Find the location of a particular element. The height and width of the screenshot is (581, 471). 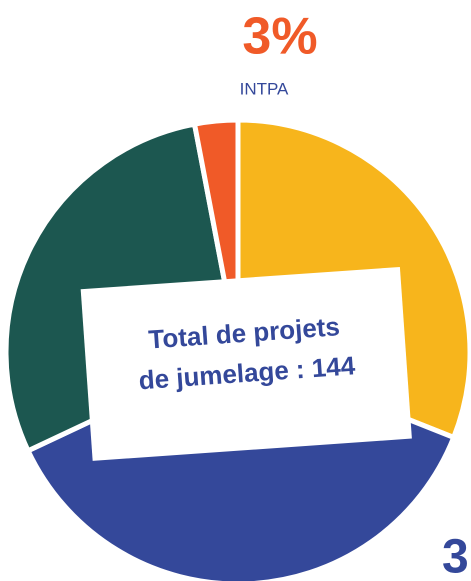

annotation: 3 is located at coordinates (455, 556).